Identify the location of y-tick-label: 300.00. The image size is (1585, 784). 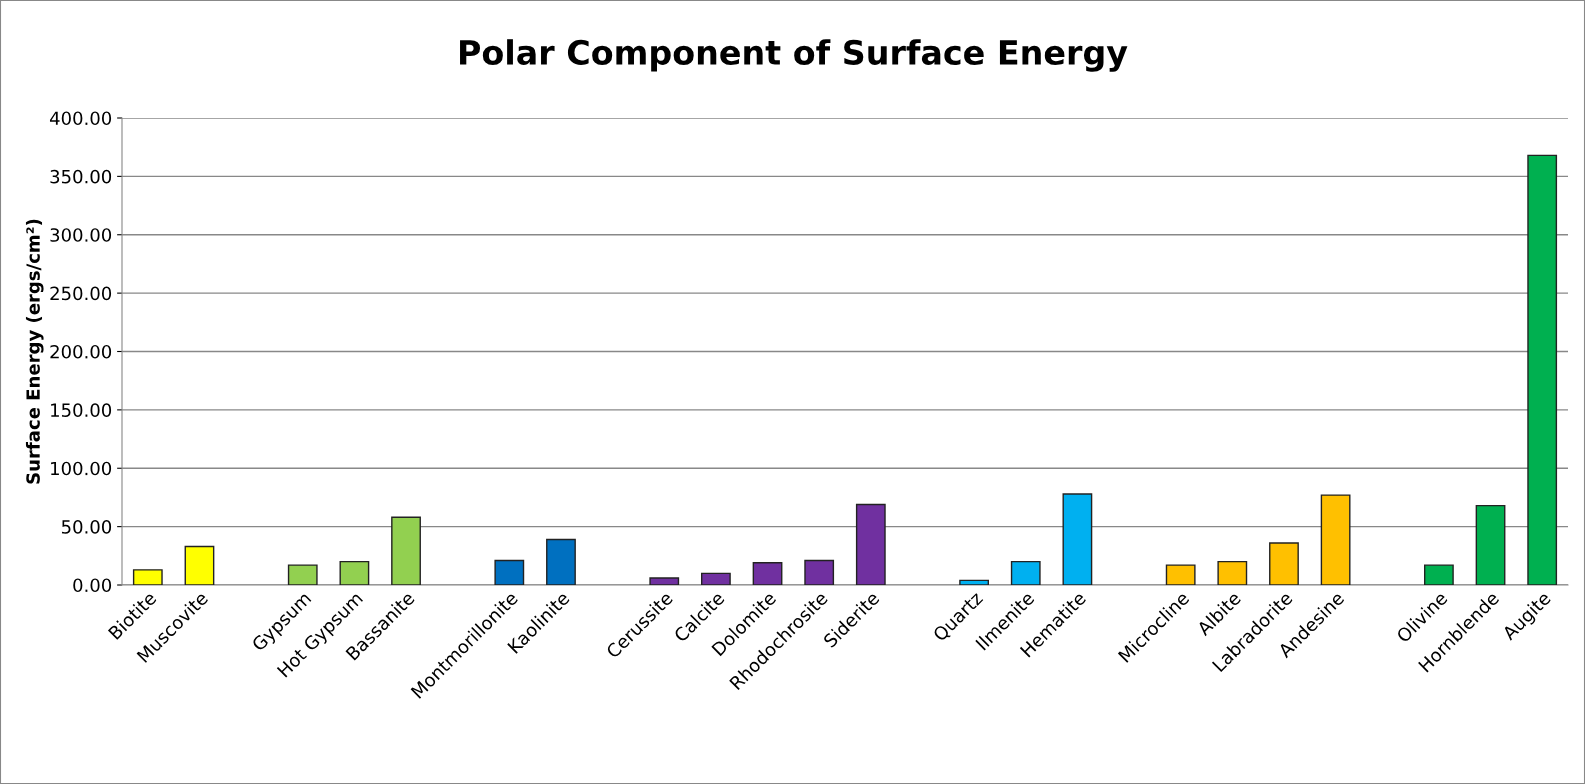
(81, 235).